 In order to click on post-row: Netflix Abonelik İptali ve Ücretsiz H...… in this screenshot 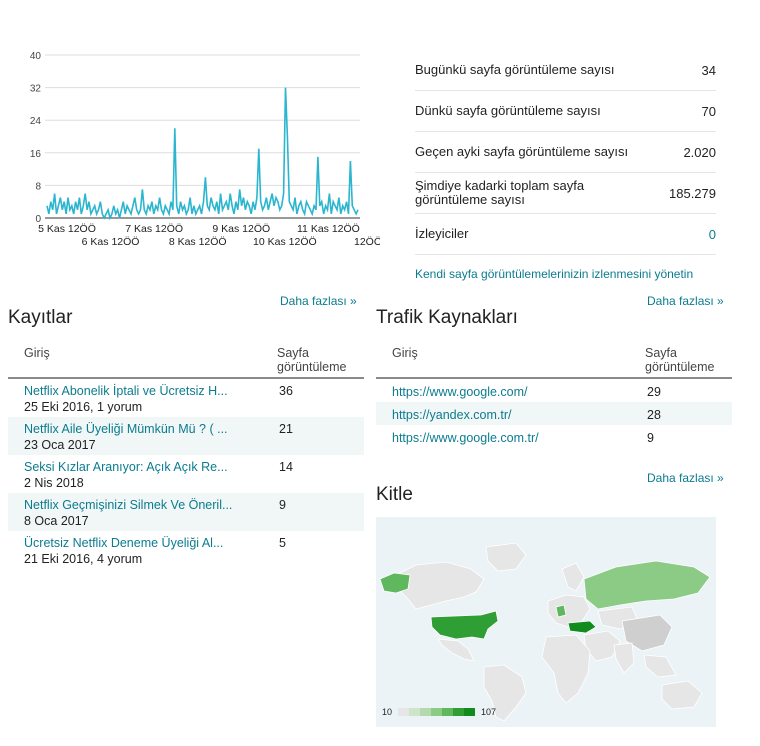, I will do `click(186, 398)`.